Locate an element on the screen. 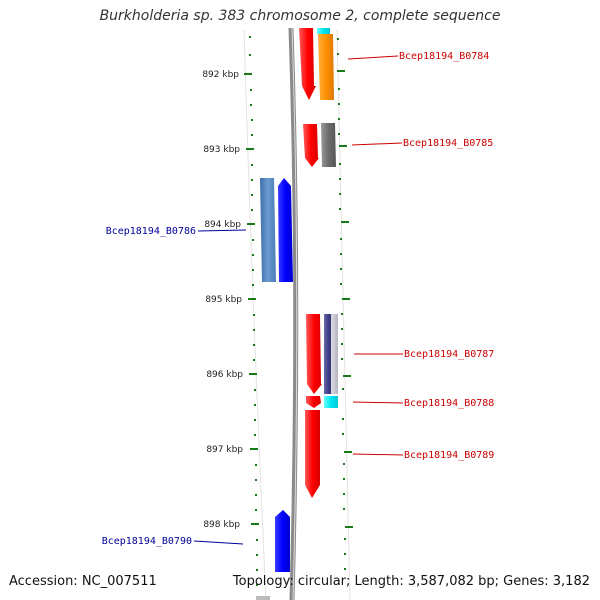 This screenshot has width=600, height=600. gene-arrow-b0789-red is located at coordinates (312, 454).